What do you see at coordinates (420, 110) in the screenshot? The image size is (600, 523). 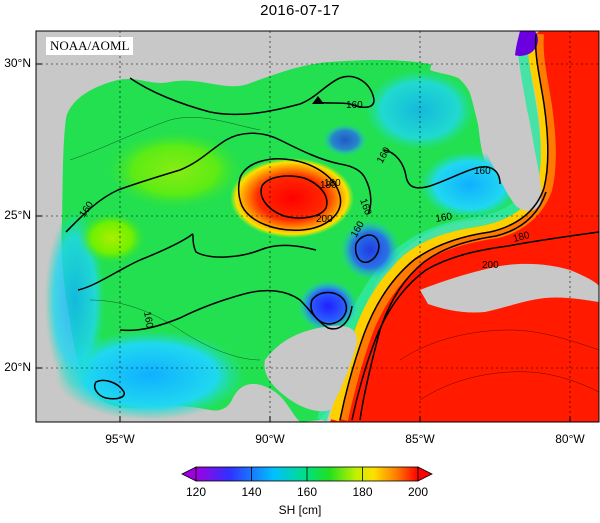 I see `cyan-north` at bounding box center [420, 110].